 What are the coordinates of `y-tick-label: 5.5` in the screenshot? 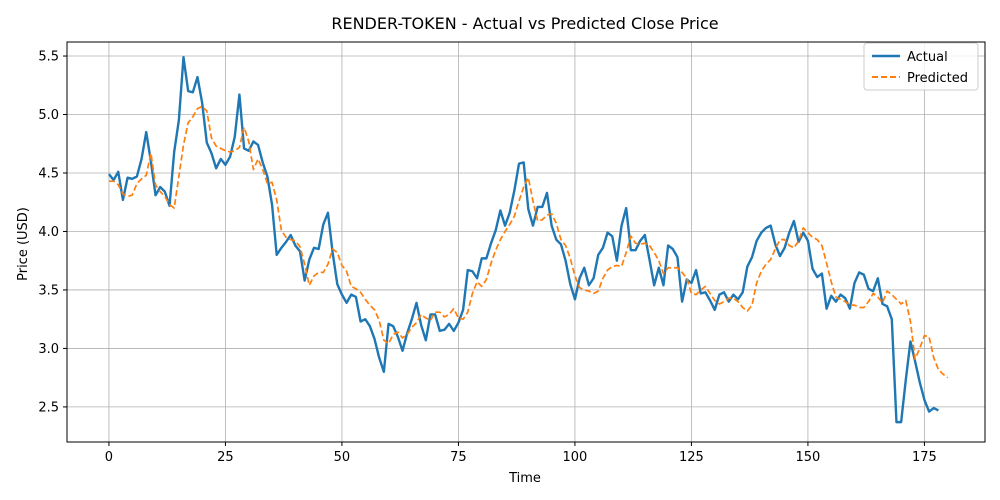 It's located at (48, 57).